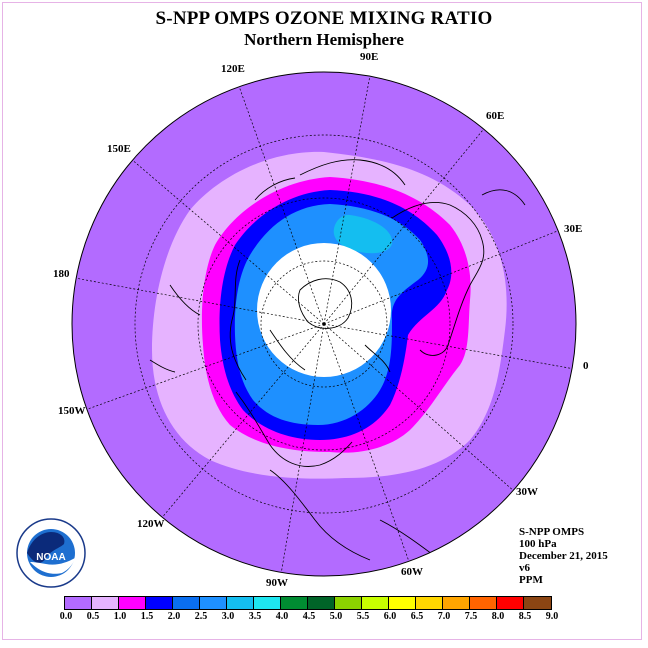 This screenshot has width=648, height=648. Describe the element at coordinates (151, 524) in the screenshot. I see `lon-label-120w: 120W` at that location.